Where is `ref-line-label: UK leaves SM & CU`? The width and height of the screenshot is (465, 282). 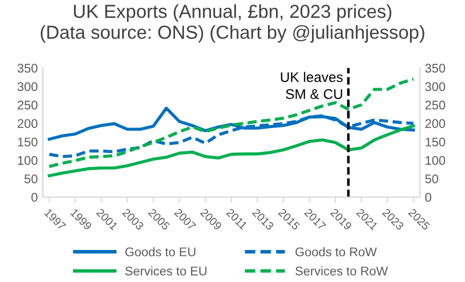 ref-line-label: UK leaves SM & CU is located at coordinates (311, 86).